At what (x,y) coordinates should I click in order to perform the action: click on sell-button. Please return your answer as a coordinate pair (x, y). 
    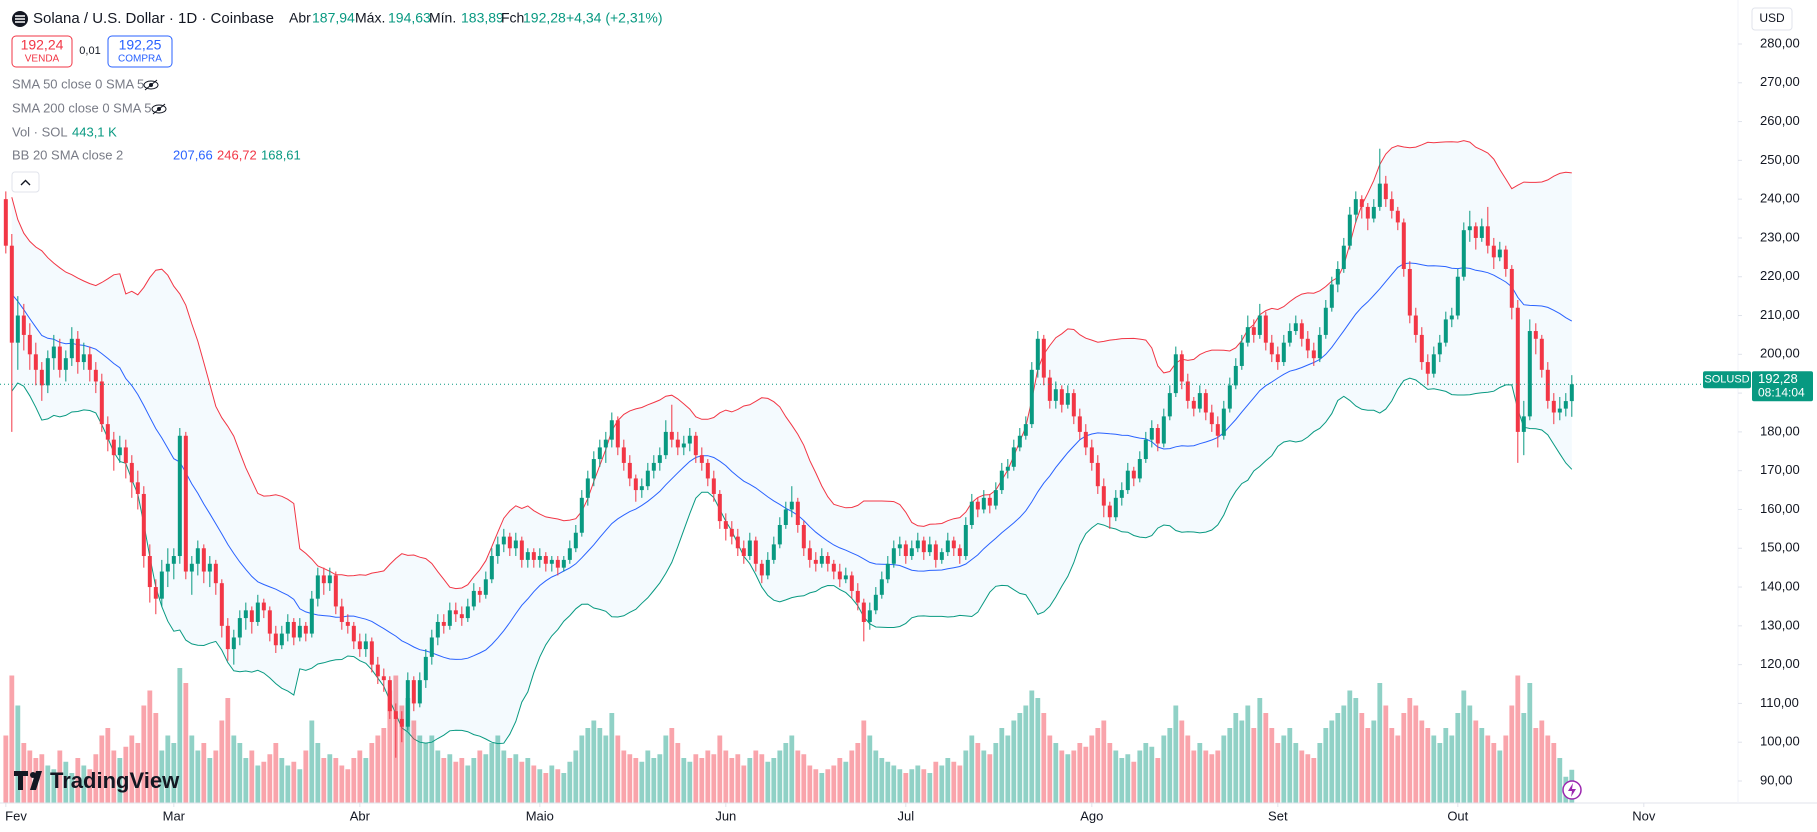
    Looking at the image, I should click on (42, 51).